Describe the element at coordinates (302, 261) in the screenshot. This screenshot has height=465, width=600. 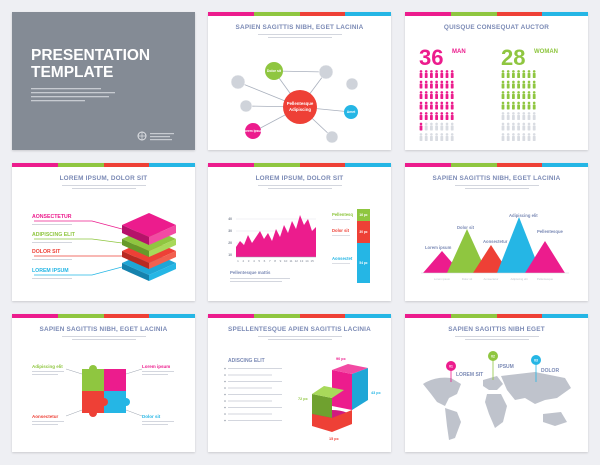
I see `x-tick: 13` at that location.